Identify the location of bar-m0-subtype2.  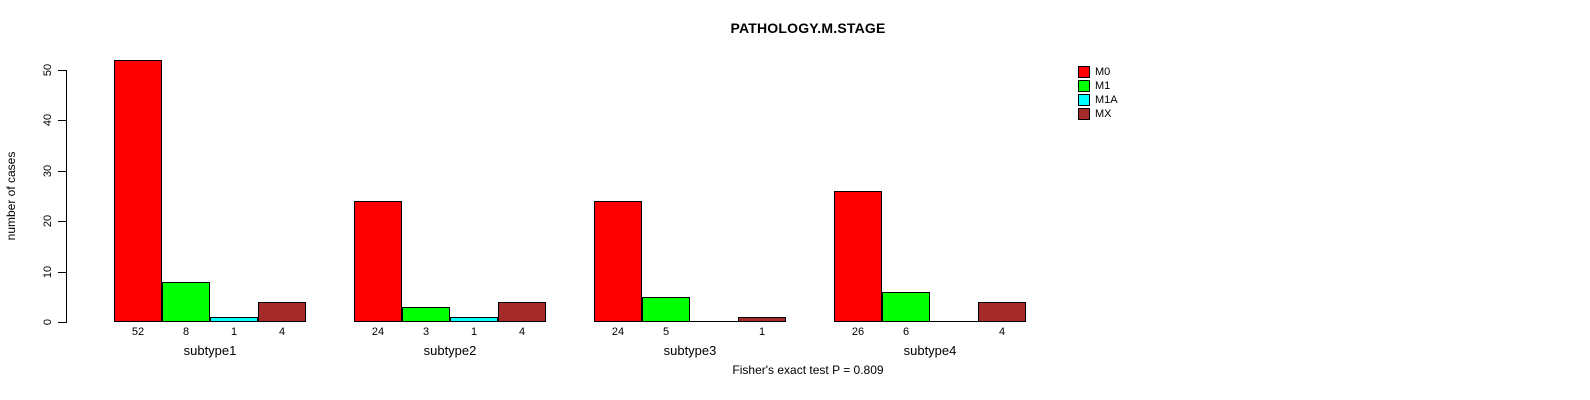
(378, 261).